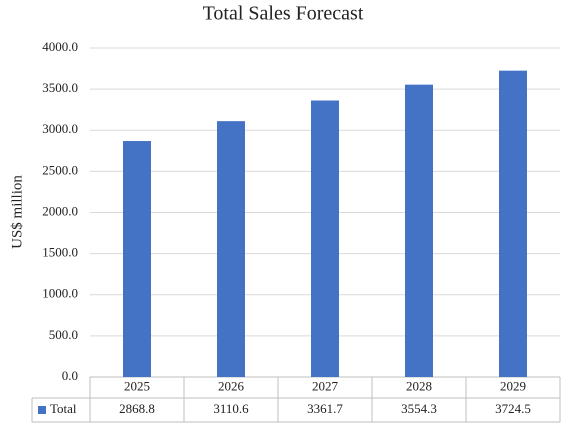  I want to click on x-tick-label: 2028, so click(419, 385).